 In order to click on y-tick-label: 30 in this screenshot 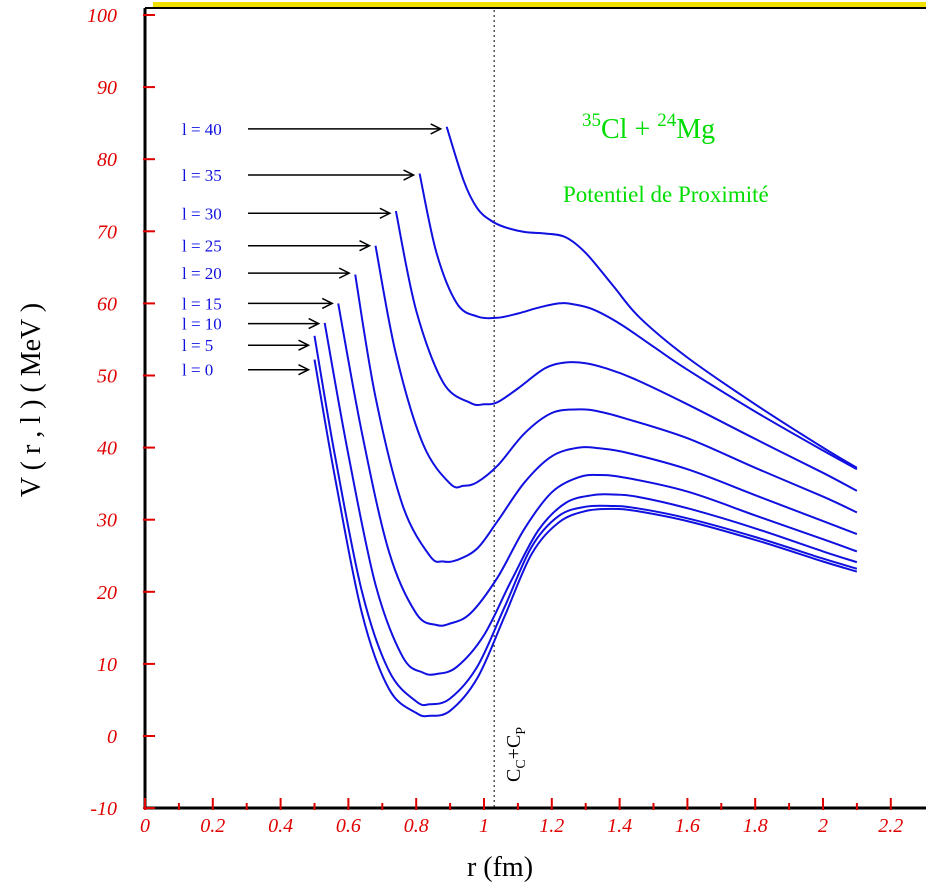, I will do `click(106, 521)`.